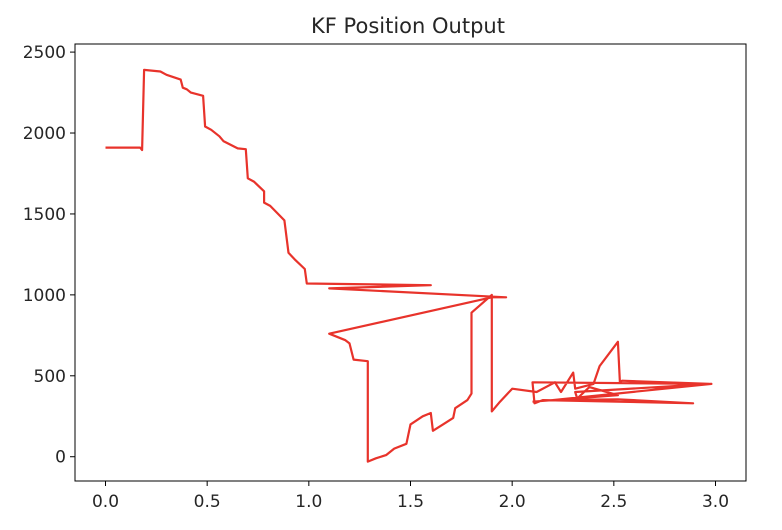 Image resolution: width=782 pixels, height=530 pixels. What do you see at coordinates (60, 458) in the screenshot?
I see `y-tick-label: 0` at bounding box center [60, 458].